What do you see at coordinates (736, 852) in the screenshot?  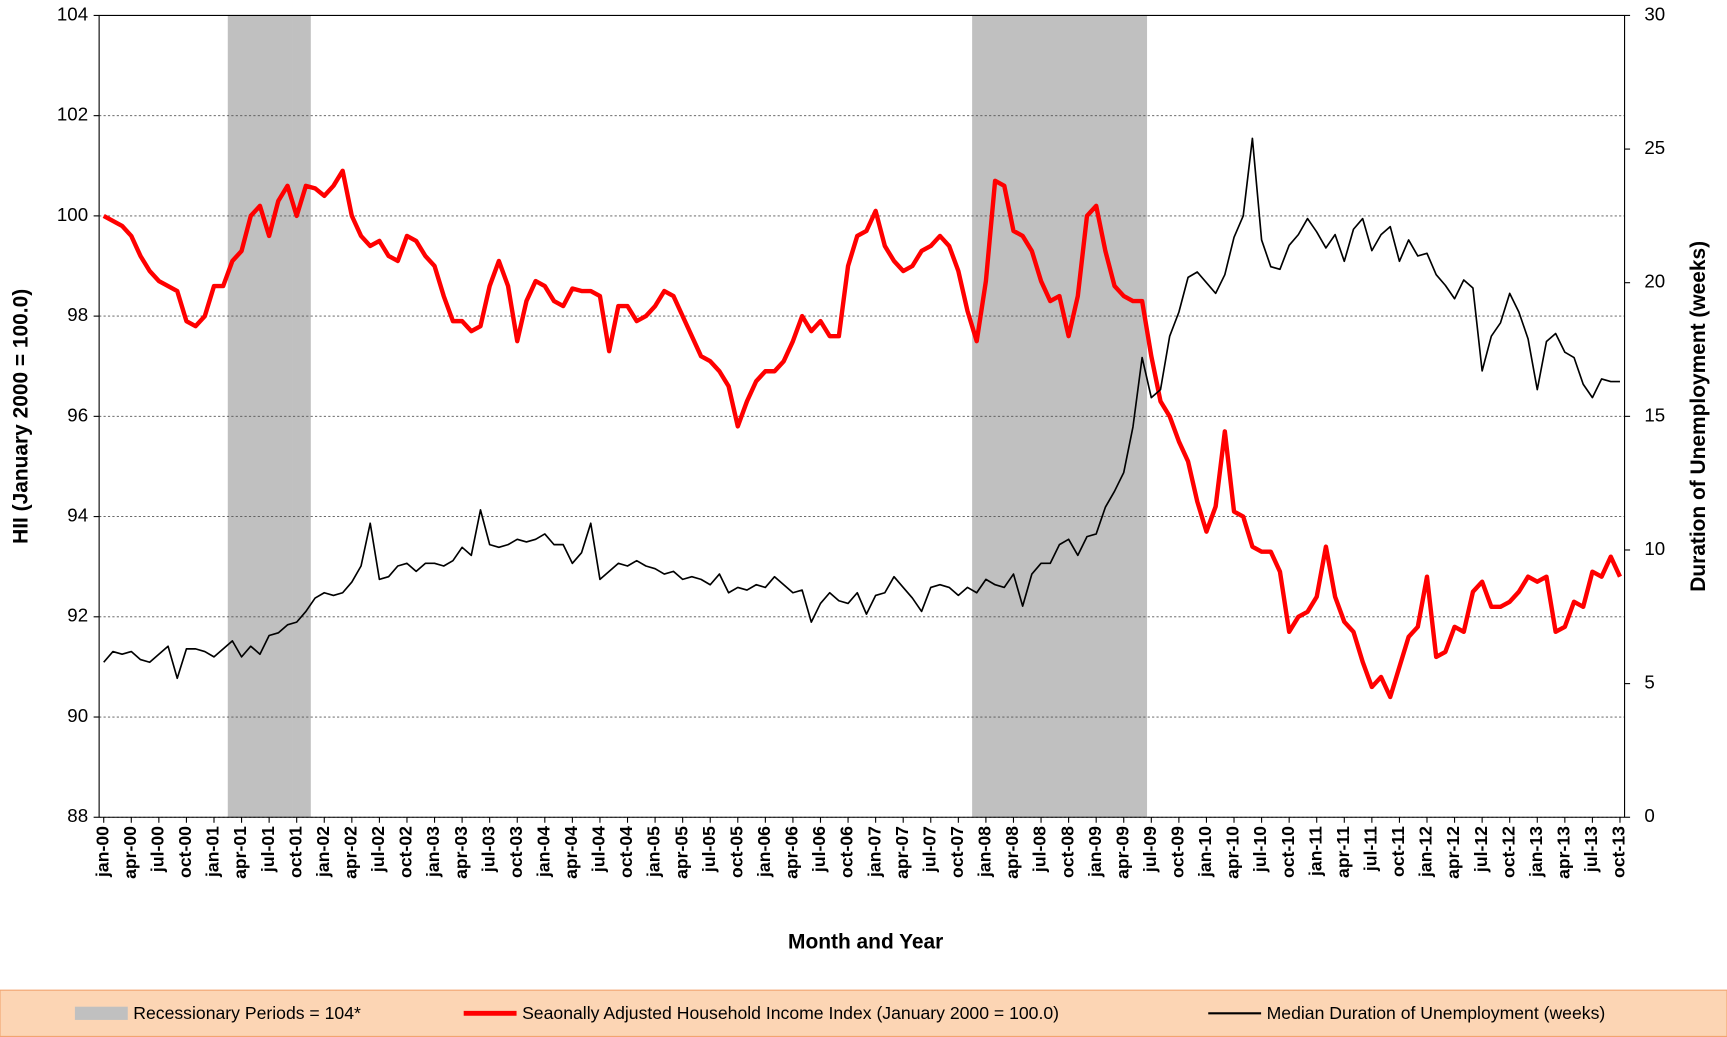 I see `x-tick-label: oct-05` at bounding box center [736, 852].